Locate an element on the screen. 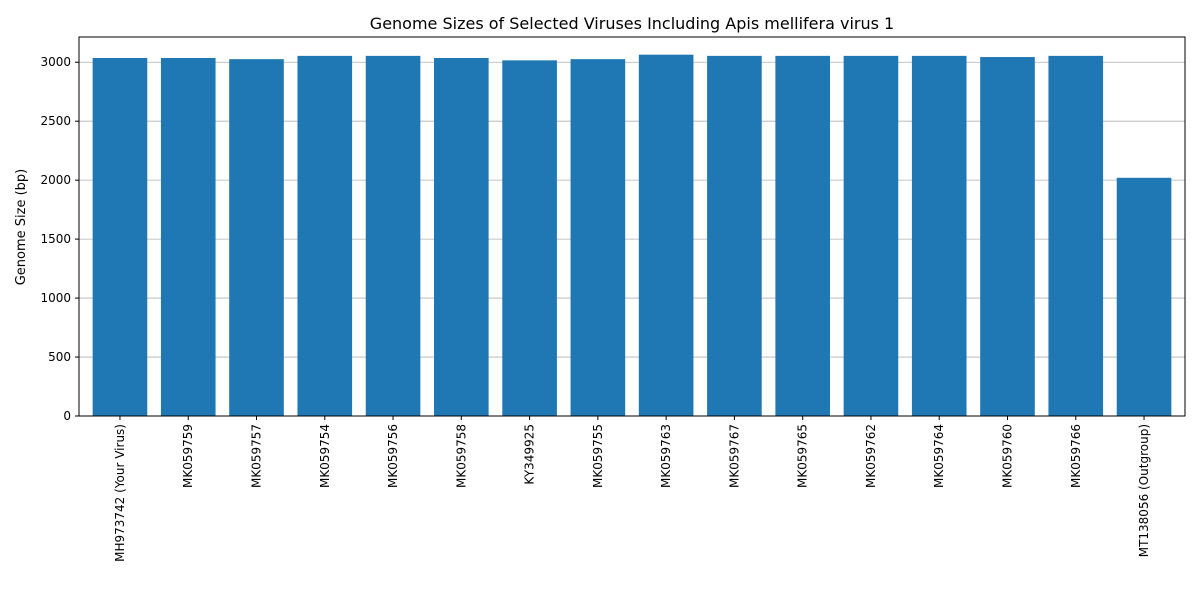 The width and height of the screenshot is (1200, 600). x-tick-label: MK059762 is located at coordinates (871, 456).